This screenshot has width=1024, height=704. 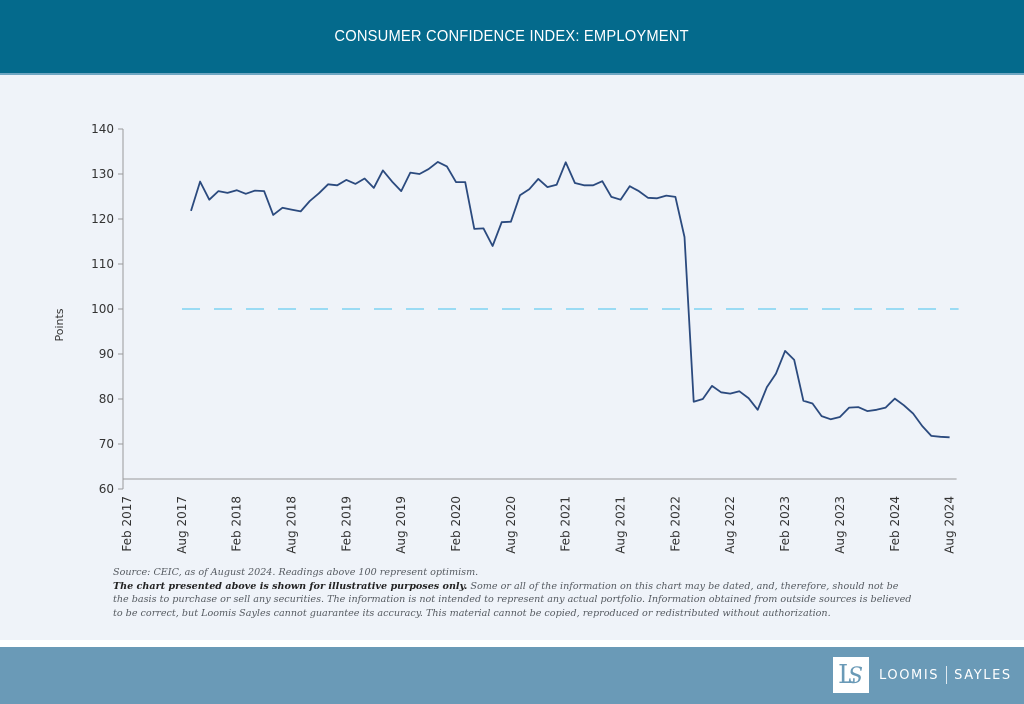 I want to click on x-tick-label: Aug 2019, so click(x=401, y=525).